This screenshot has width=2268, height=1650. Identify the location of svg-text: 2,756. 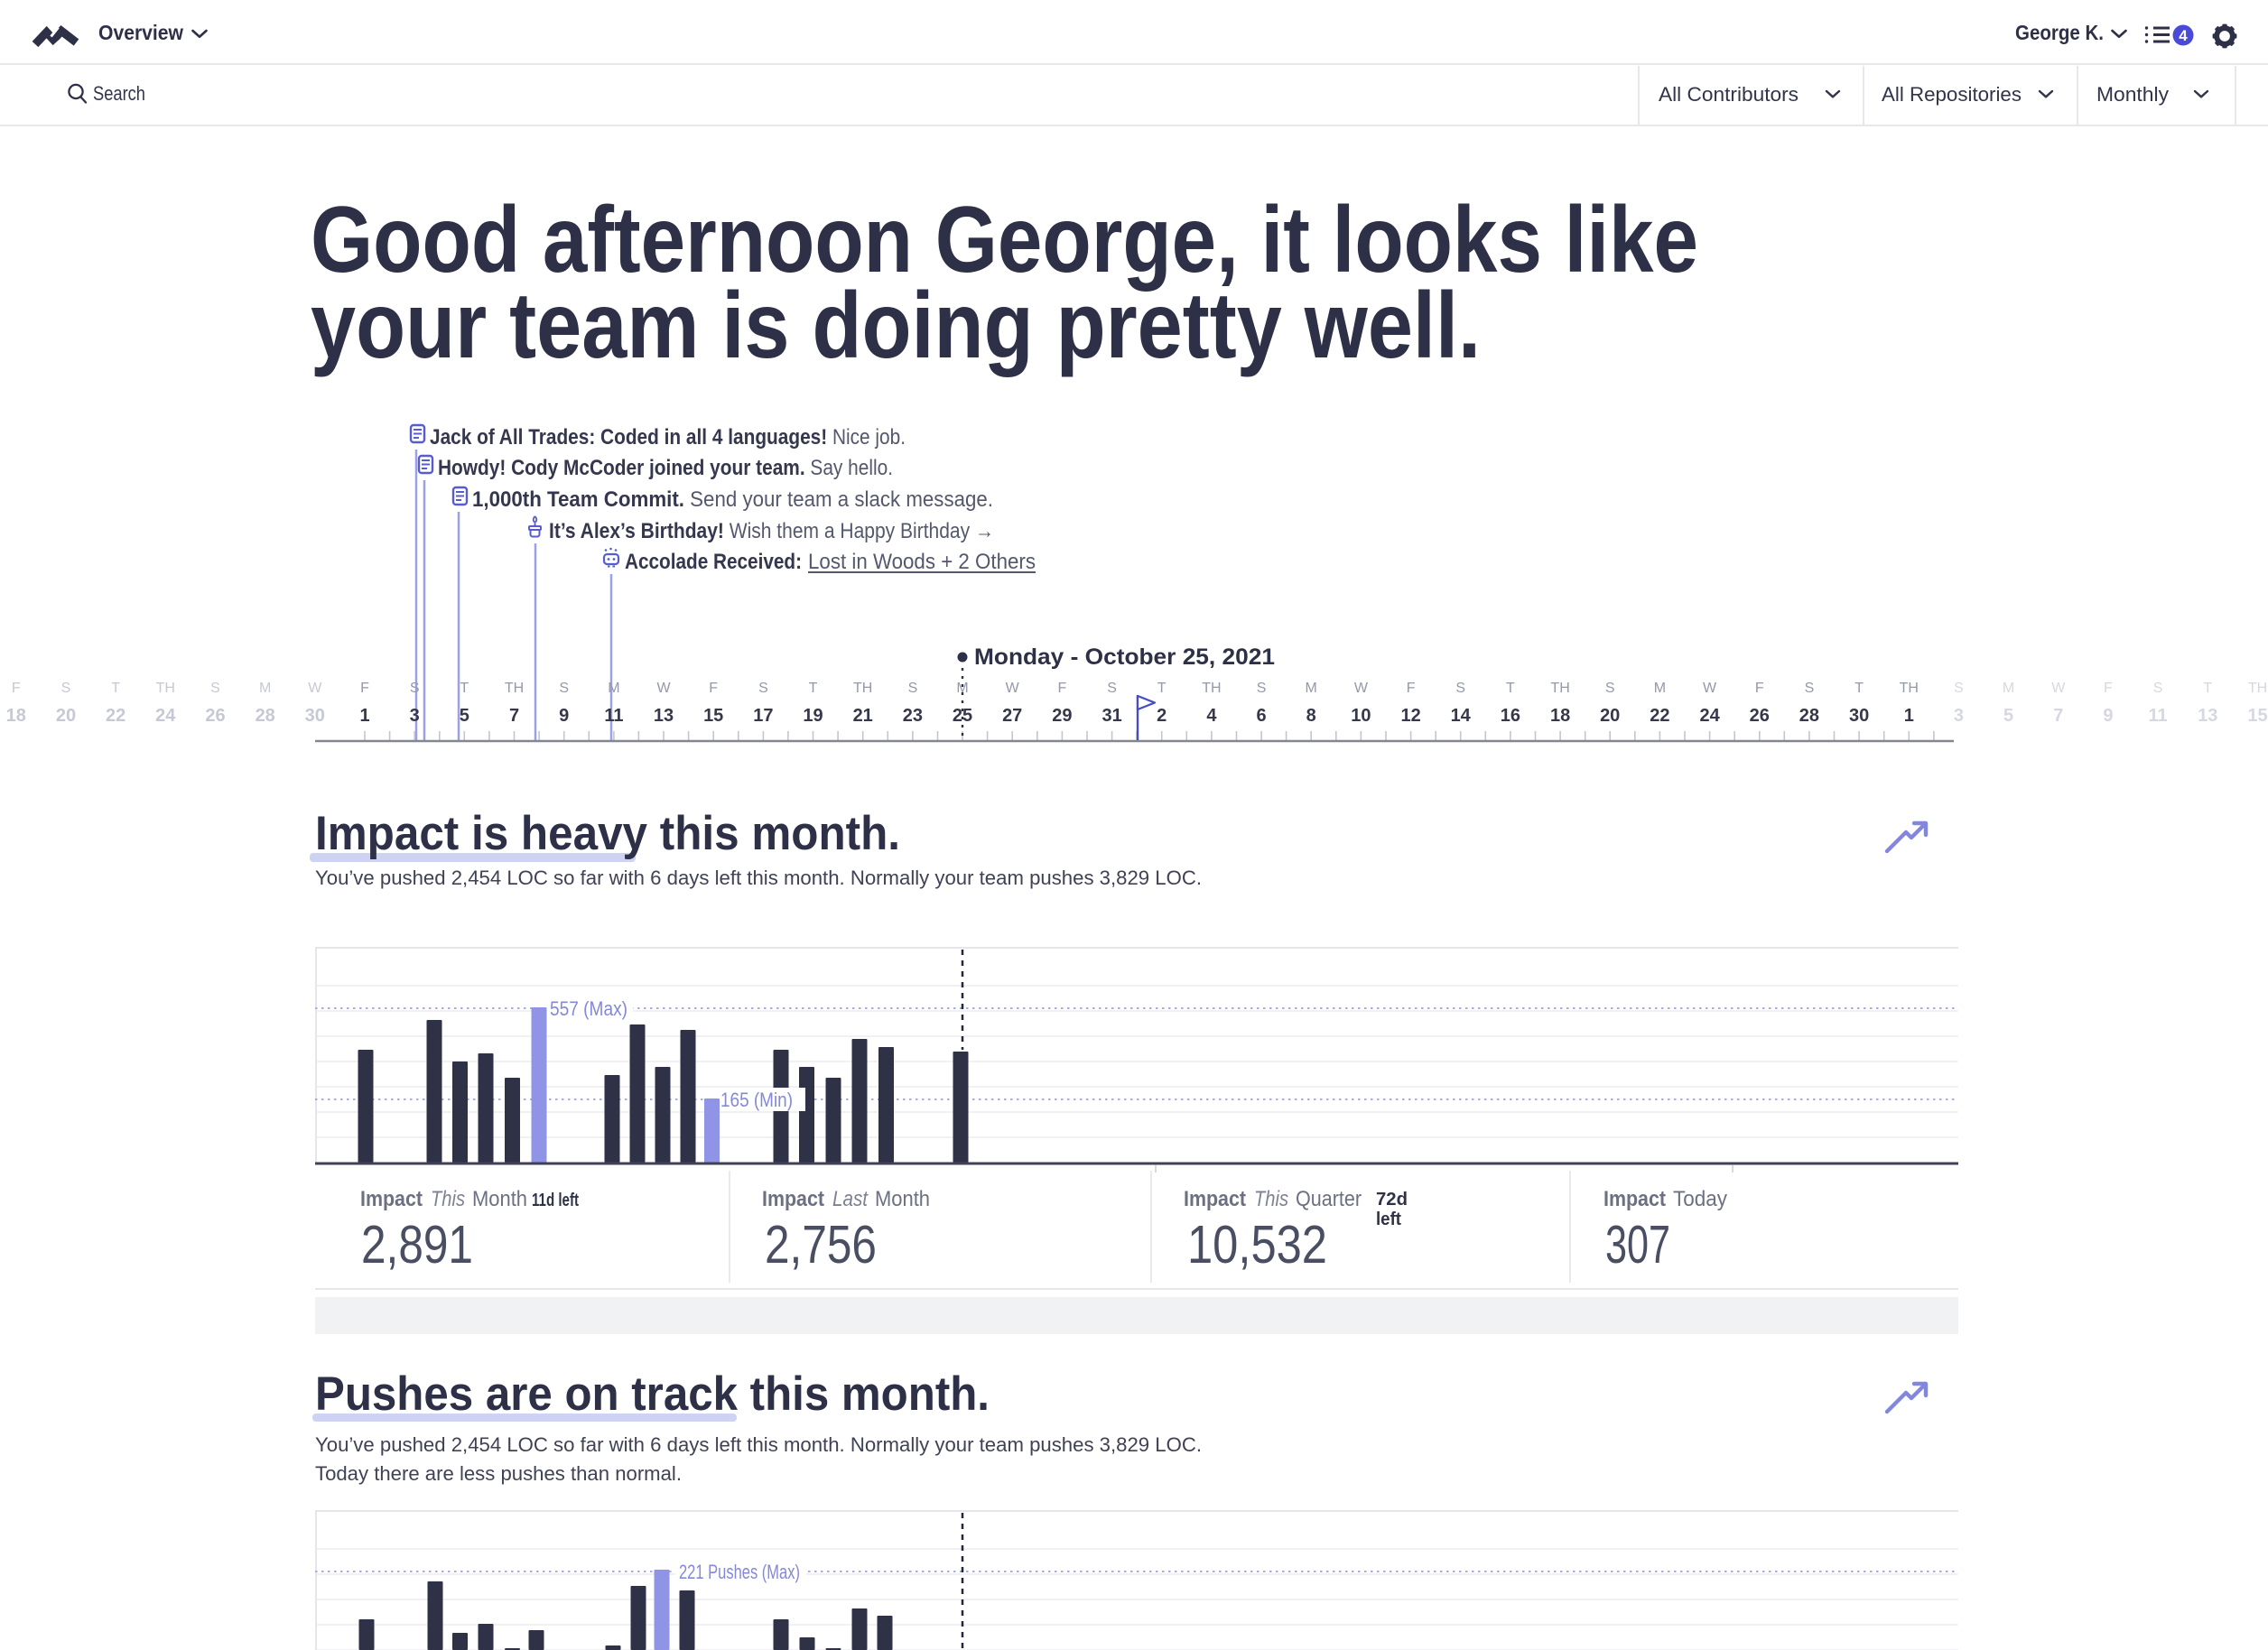
(821, 1245).